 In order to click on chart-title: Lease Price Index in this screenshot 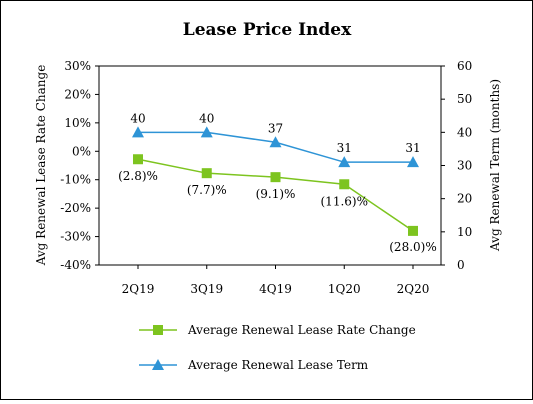, I will do `click(267, 30)`.